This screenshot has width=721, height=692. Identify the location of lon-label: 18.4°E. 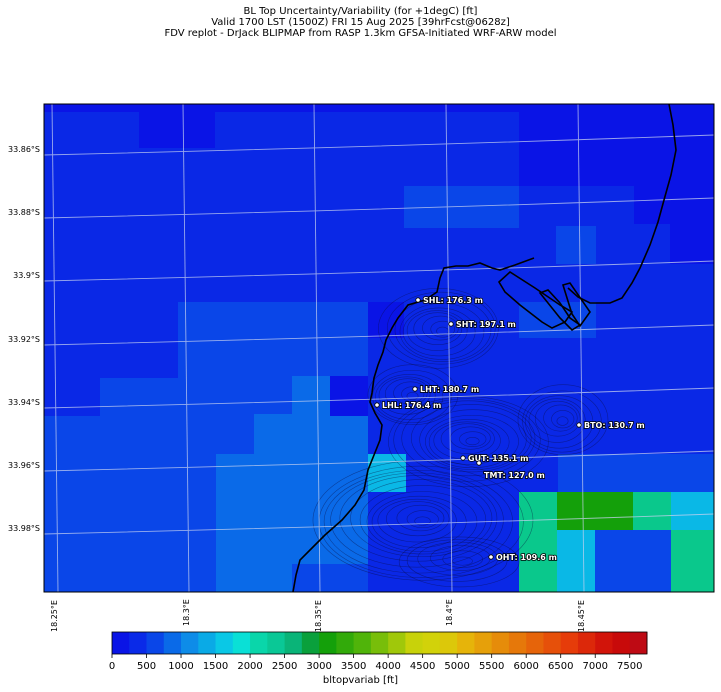
(449, 612).